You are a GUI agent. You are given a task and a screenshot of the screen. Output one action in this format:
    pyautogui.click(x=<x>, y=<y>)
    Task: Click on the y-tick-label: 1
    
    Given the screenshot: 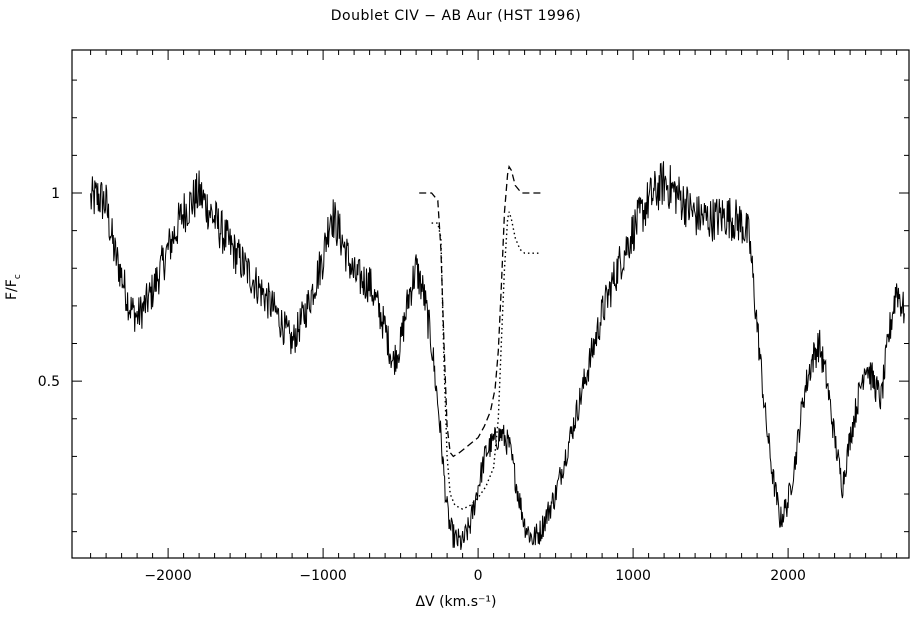 What is the action you would take?
    pyautogui.click(x=55, y=194)
    